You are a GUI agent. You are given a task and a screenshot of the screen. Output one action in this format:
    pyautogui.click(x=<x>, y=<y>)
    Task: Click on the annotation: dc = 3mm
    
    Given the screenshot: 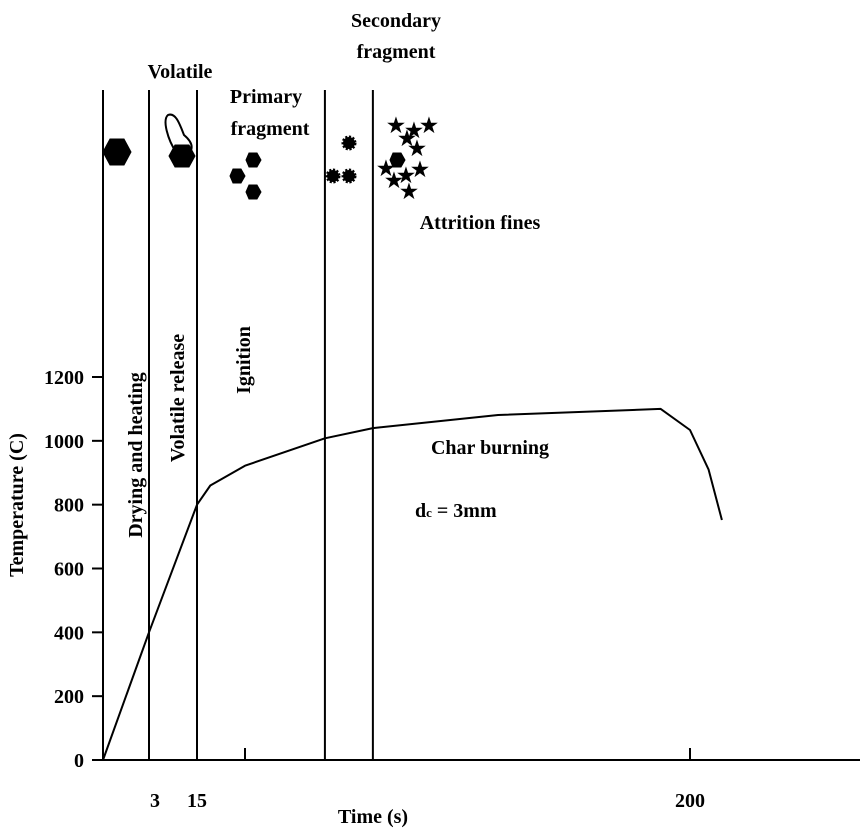 What is the action you would take?
    pyautogui.click(x=456, y=511)
    